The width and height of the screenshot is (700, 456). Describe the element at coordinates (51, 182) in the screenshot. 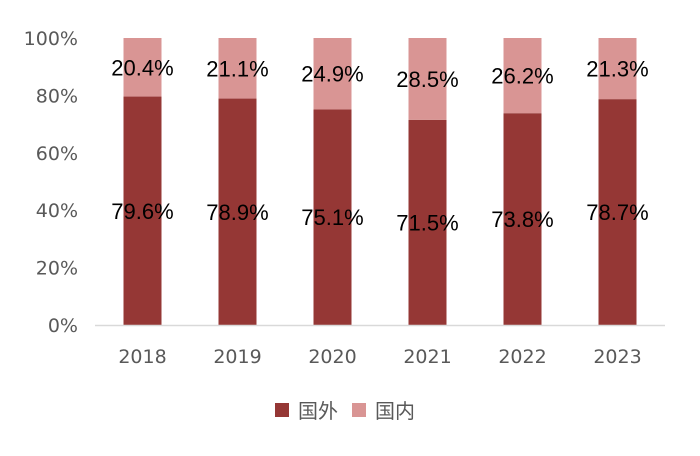

I see `y-axis: 0% 20% 40% 60% 80% 100%` at that location.